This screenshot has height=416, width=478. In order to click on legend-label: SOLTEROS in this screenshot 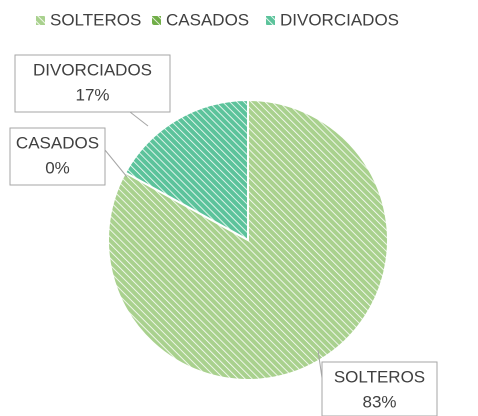, I will do `click(95, 19)`.